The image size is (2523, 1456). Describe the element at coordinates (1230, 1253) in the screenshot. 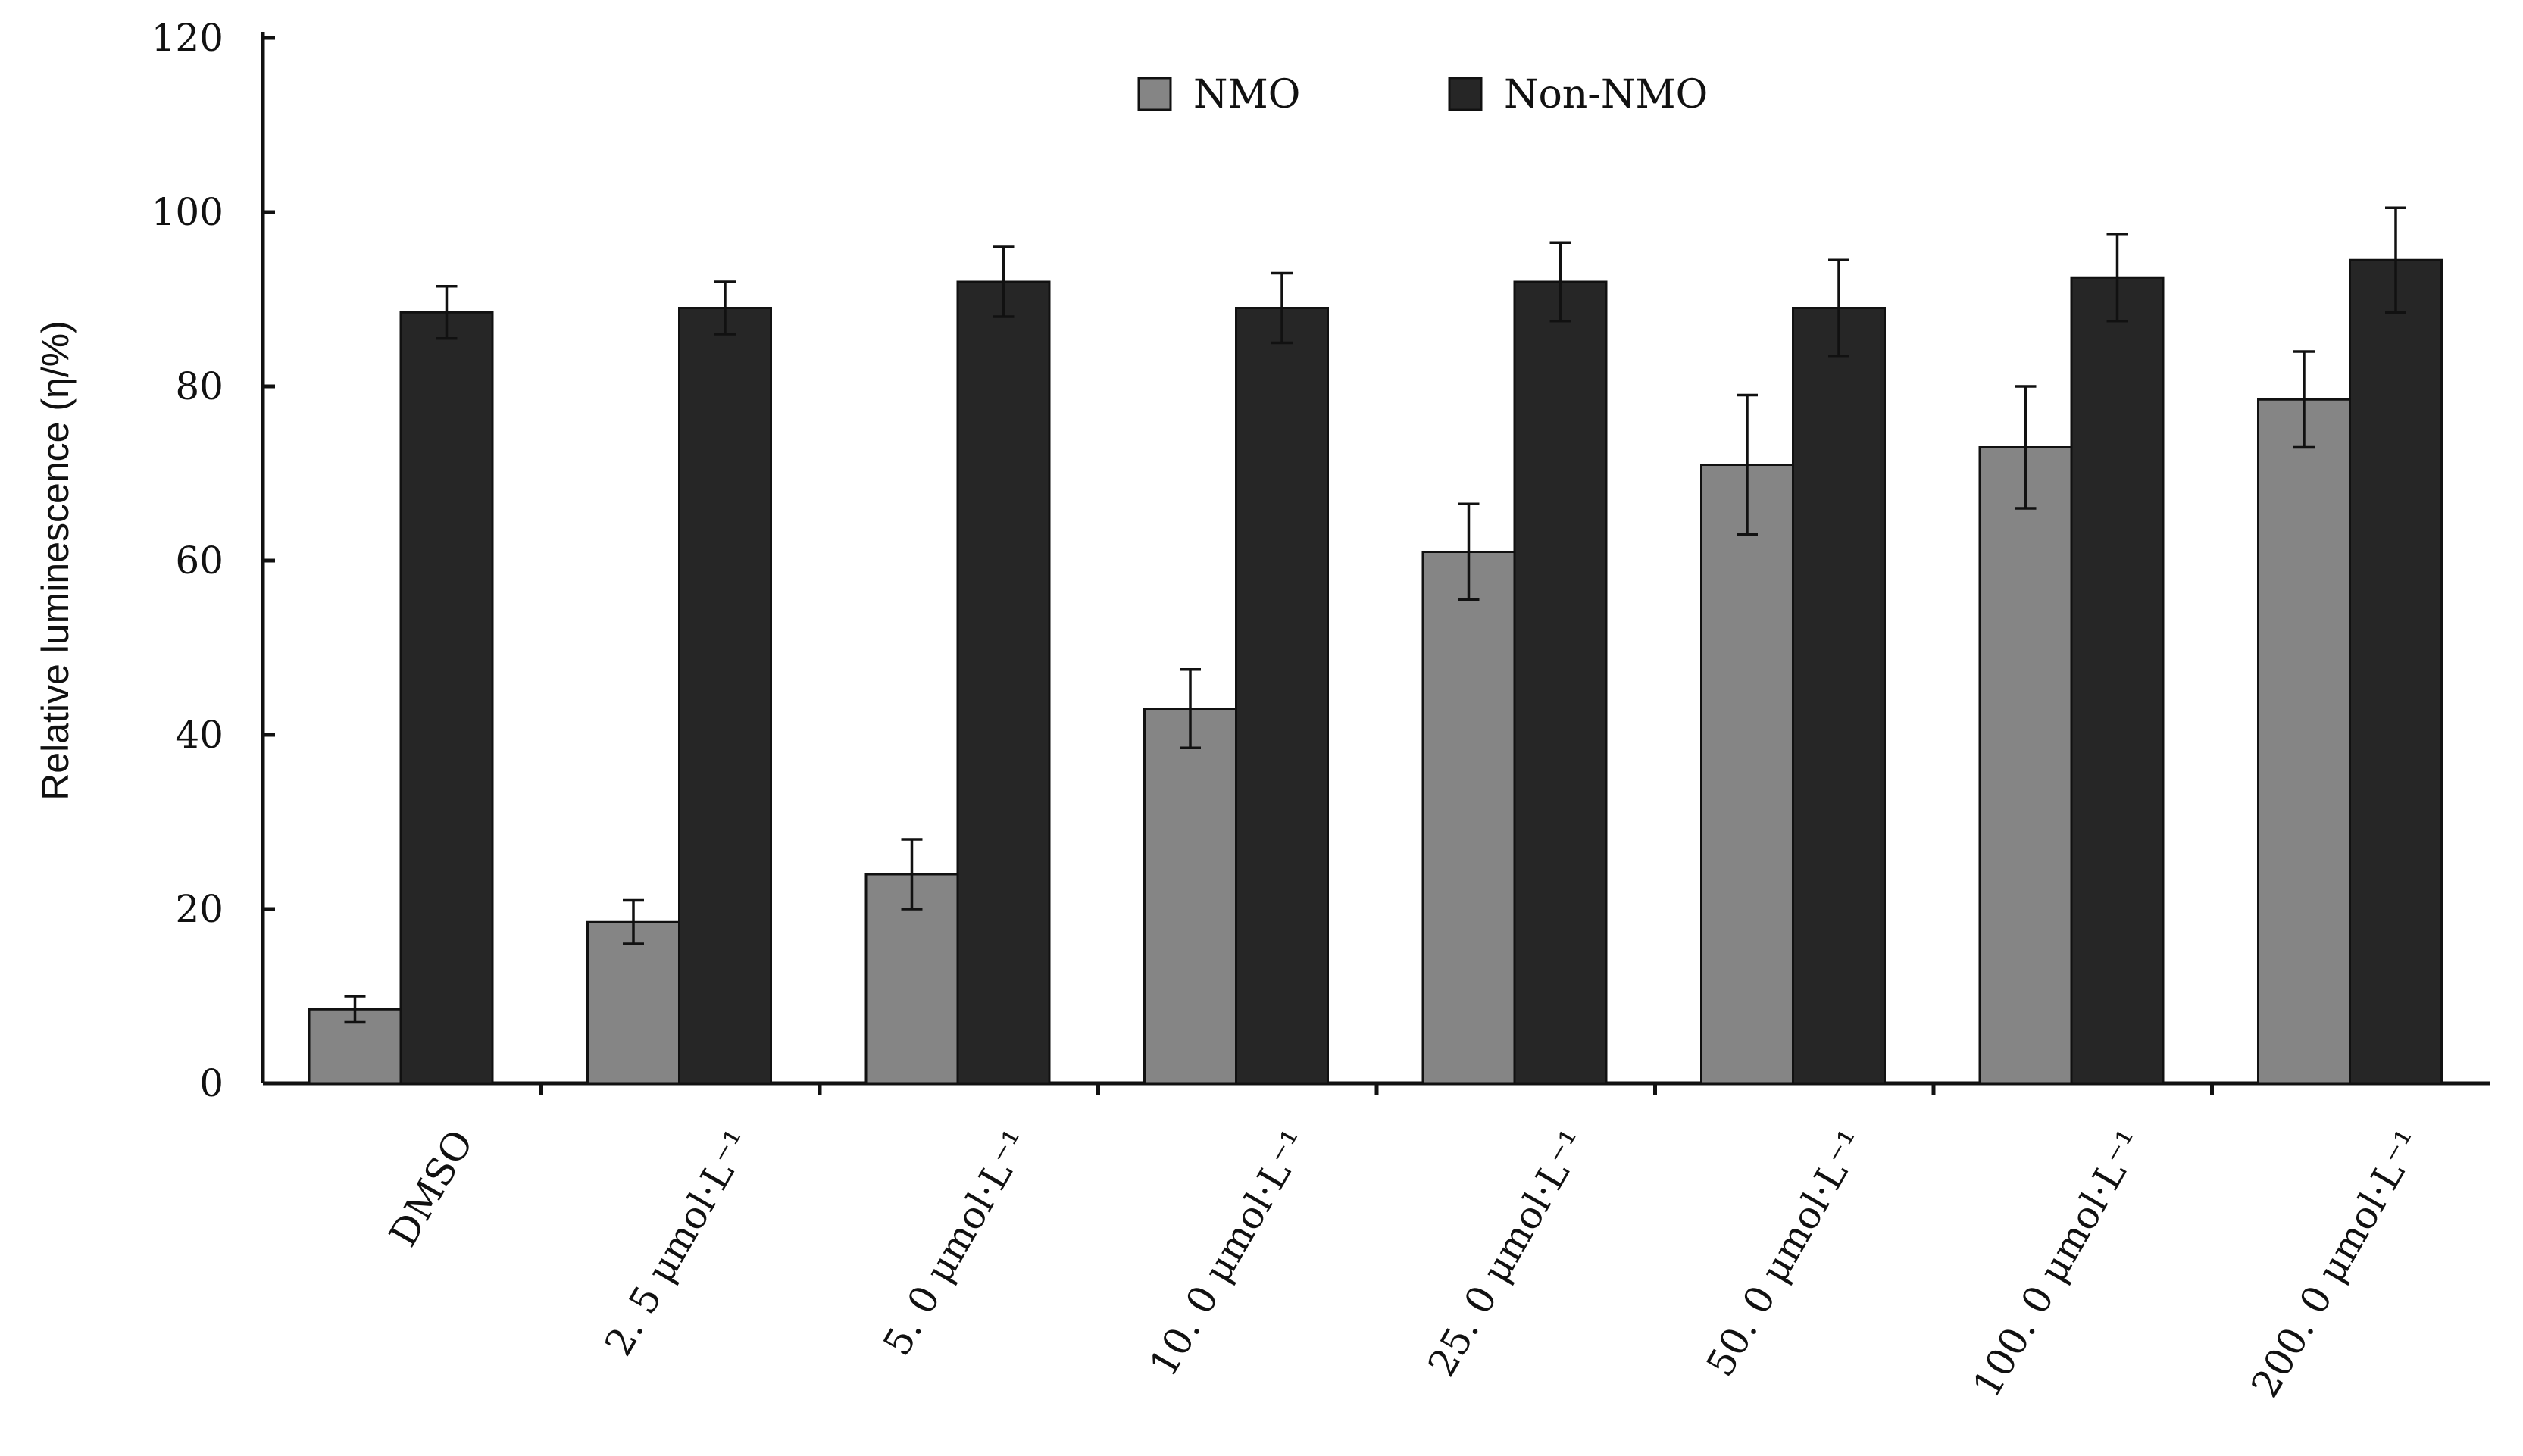

I see `x-tick-label: 10. 0 μmol·L⁻¹` at that location.